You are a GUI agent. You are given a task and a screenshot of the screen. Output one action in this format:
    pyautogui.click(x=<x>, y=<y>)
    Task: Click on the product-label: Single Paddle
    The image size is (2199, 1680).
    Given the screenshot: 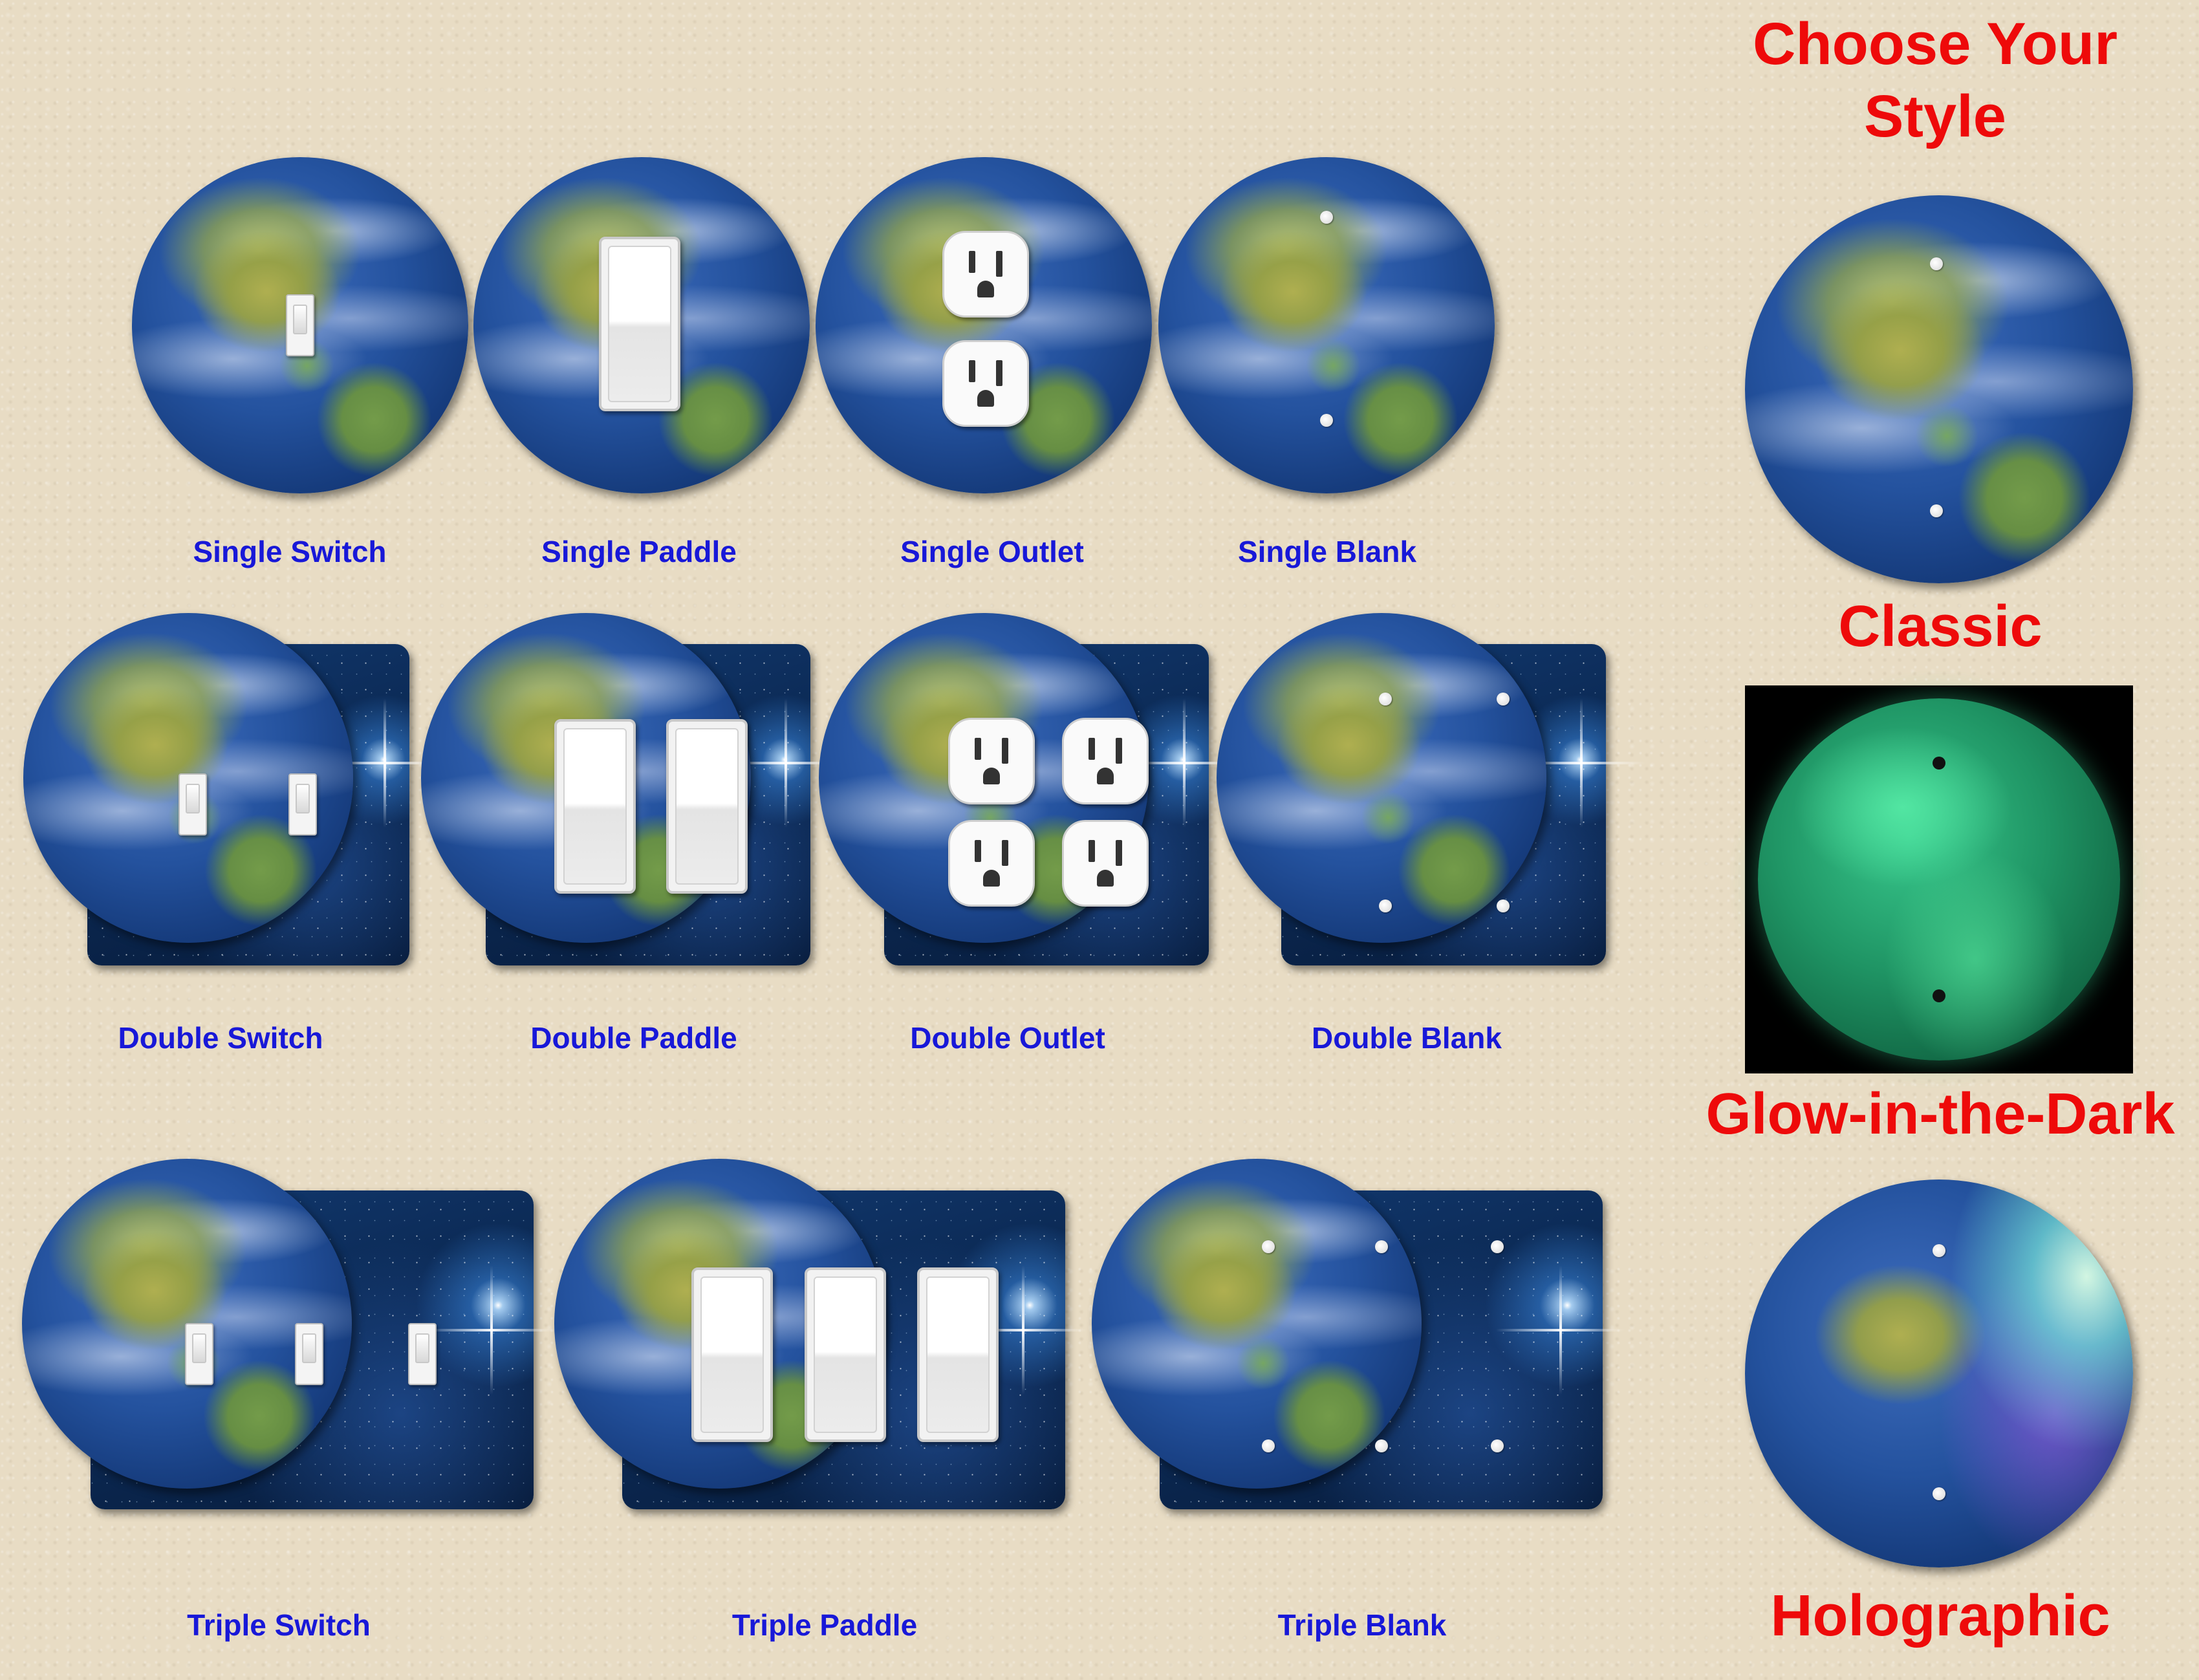 What is the action you would take?
    pyautogui.click(x=639, y=551)
    